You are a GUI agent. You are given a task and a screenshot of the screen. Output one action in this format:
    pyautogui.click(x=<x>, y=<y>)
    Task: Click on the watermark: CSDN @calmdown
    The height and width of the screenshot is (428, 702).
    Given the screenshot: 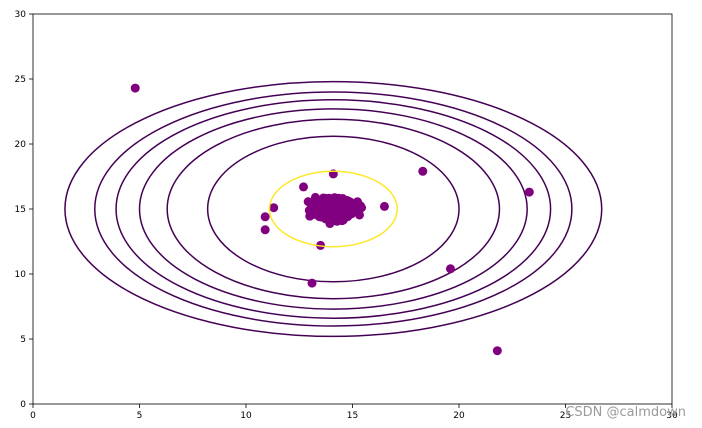 What is the action you would take?
    pyautogui.click(x=625, y=412)
    